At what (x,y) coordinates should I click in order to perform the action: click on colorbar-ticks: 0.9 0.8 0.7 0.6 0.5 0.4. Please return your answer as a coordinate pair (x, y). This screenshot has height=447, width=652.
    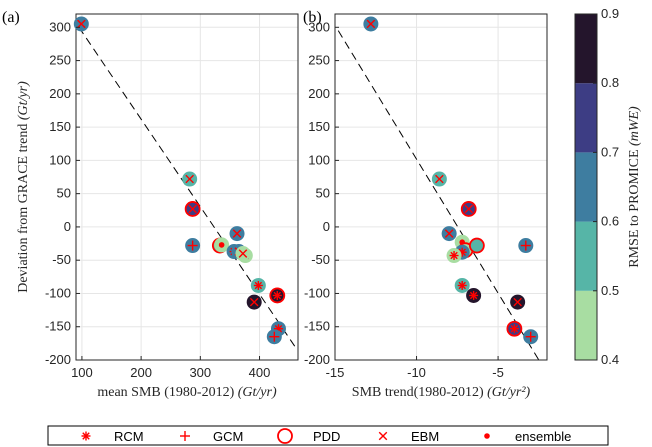
    Looking at the image, I should click on (606, 186).